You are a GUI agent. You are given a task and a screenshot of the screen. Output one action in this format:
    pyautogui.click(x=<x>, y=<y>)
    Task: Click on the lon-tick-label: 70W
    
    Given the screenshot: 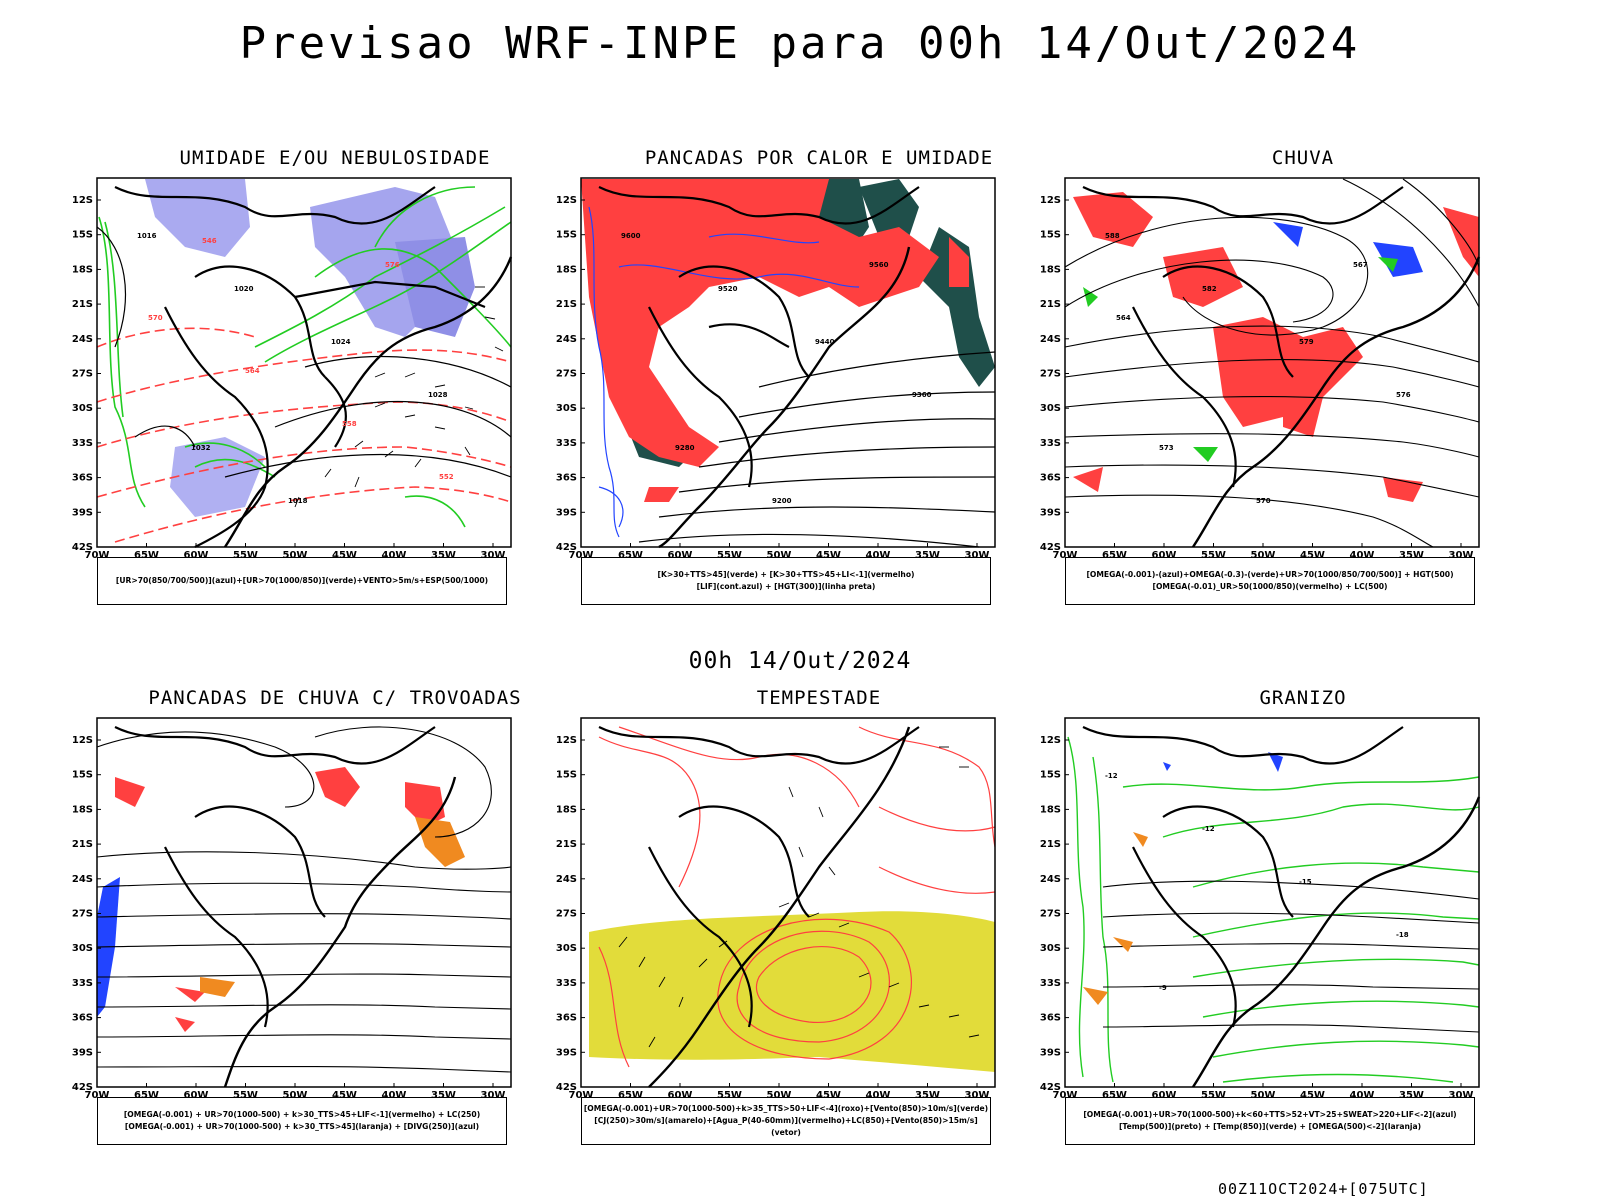 What is the action you would take?
    pyautogui.click(x=1065, y=555)
    